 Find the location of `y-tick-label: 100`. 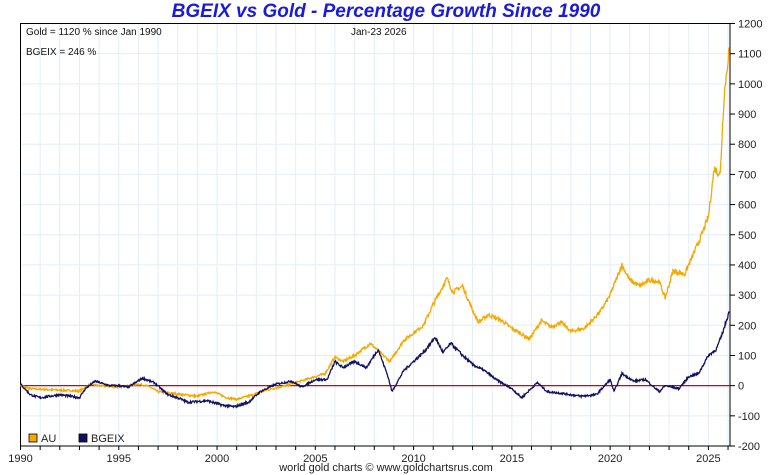

y-tick-label: 100 is located at coordinates (747, 356).